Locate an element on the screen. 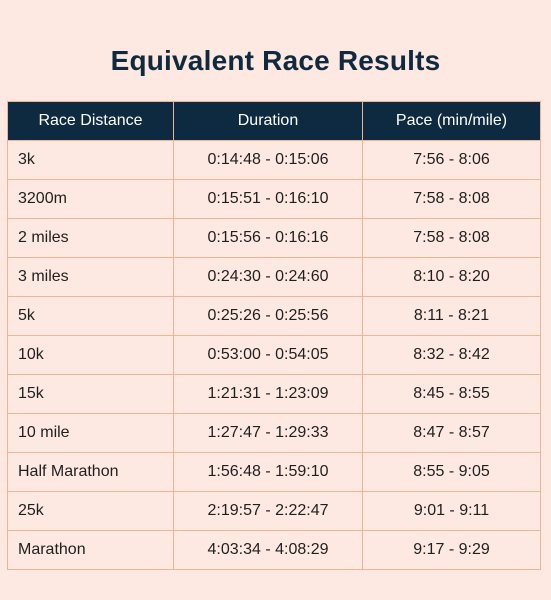 The image size is (551, 600). pace-cell: 8:11 - 8:21 is located at coordinates (451, 316).